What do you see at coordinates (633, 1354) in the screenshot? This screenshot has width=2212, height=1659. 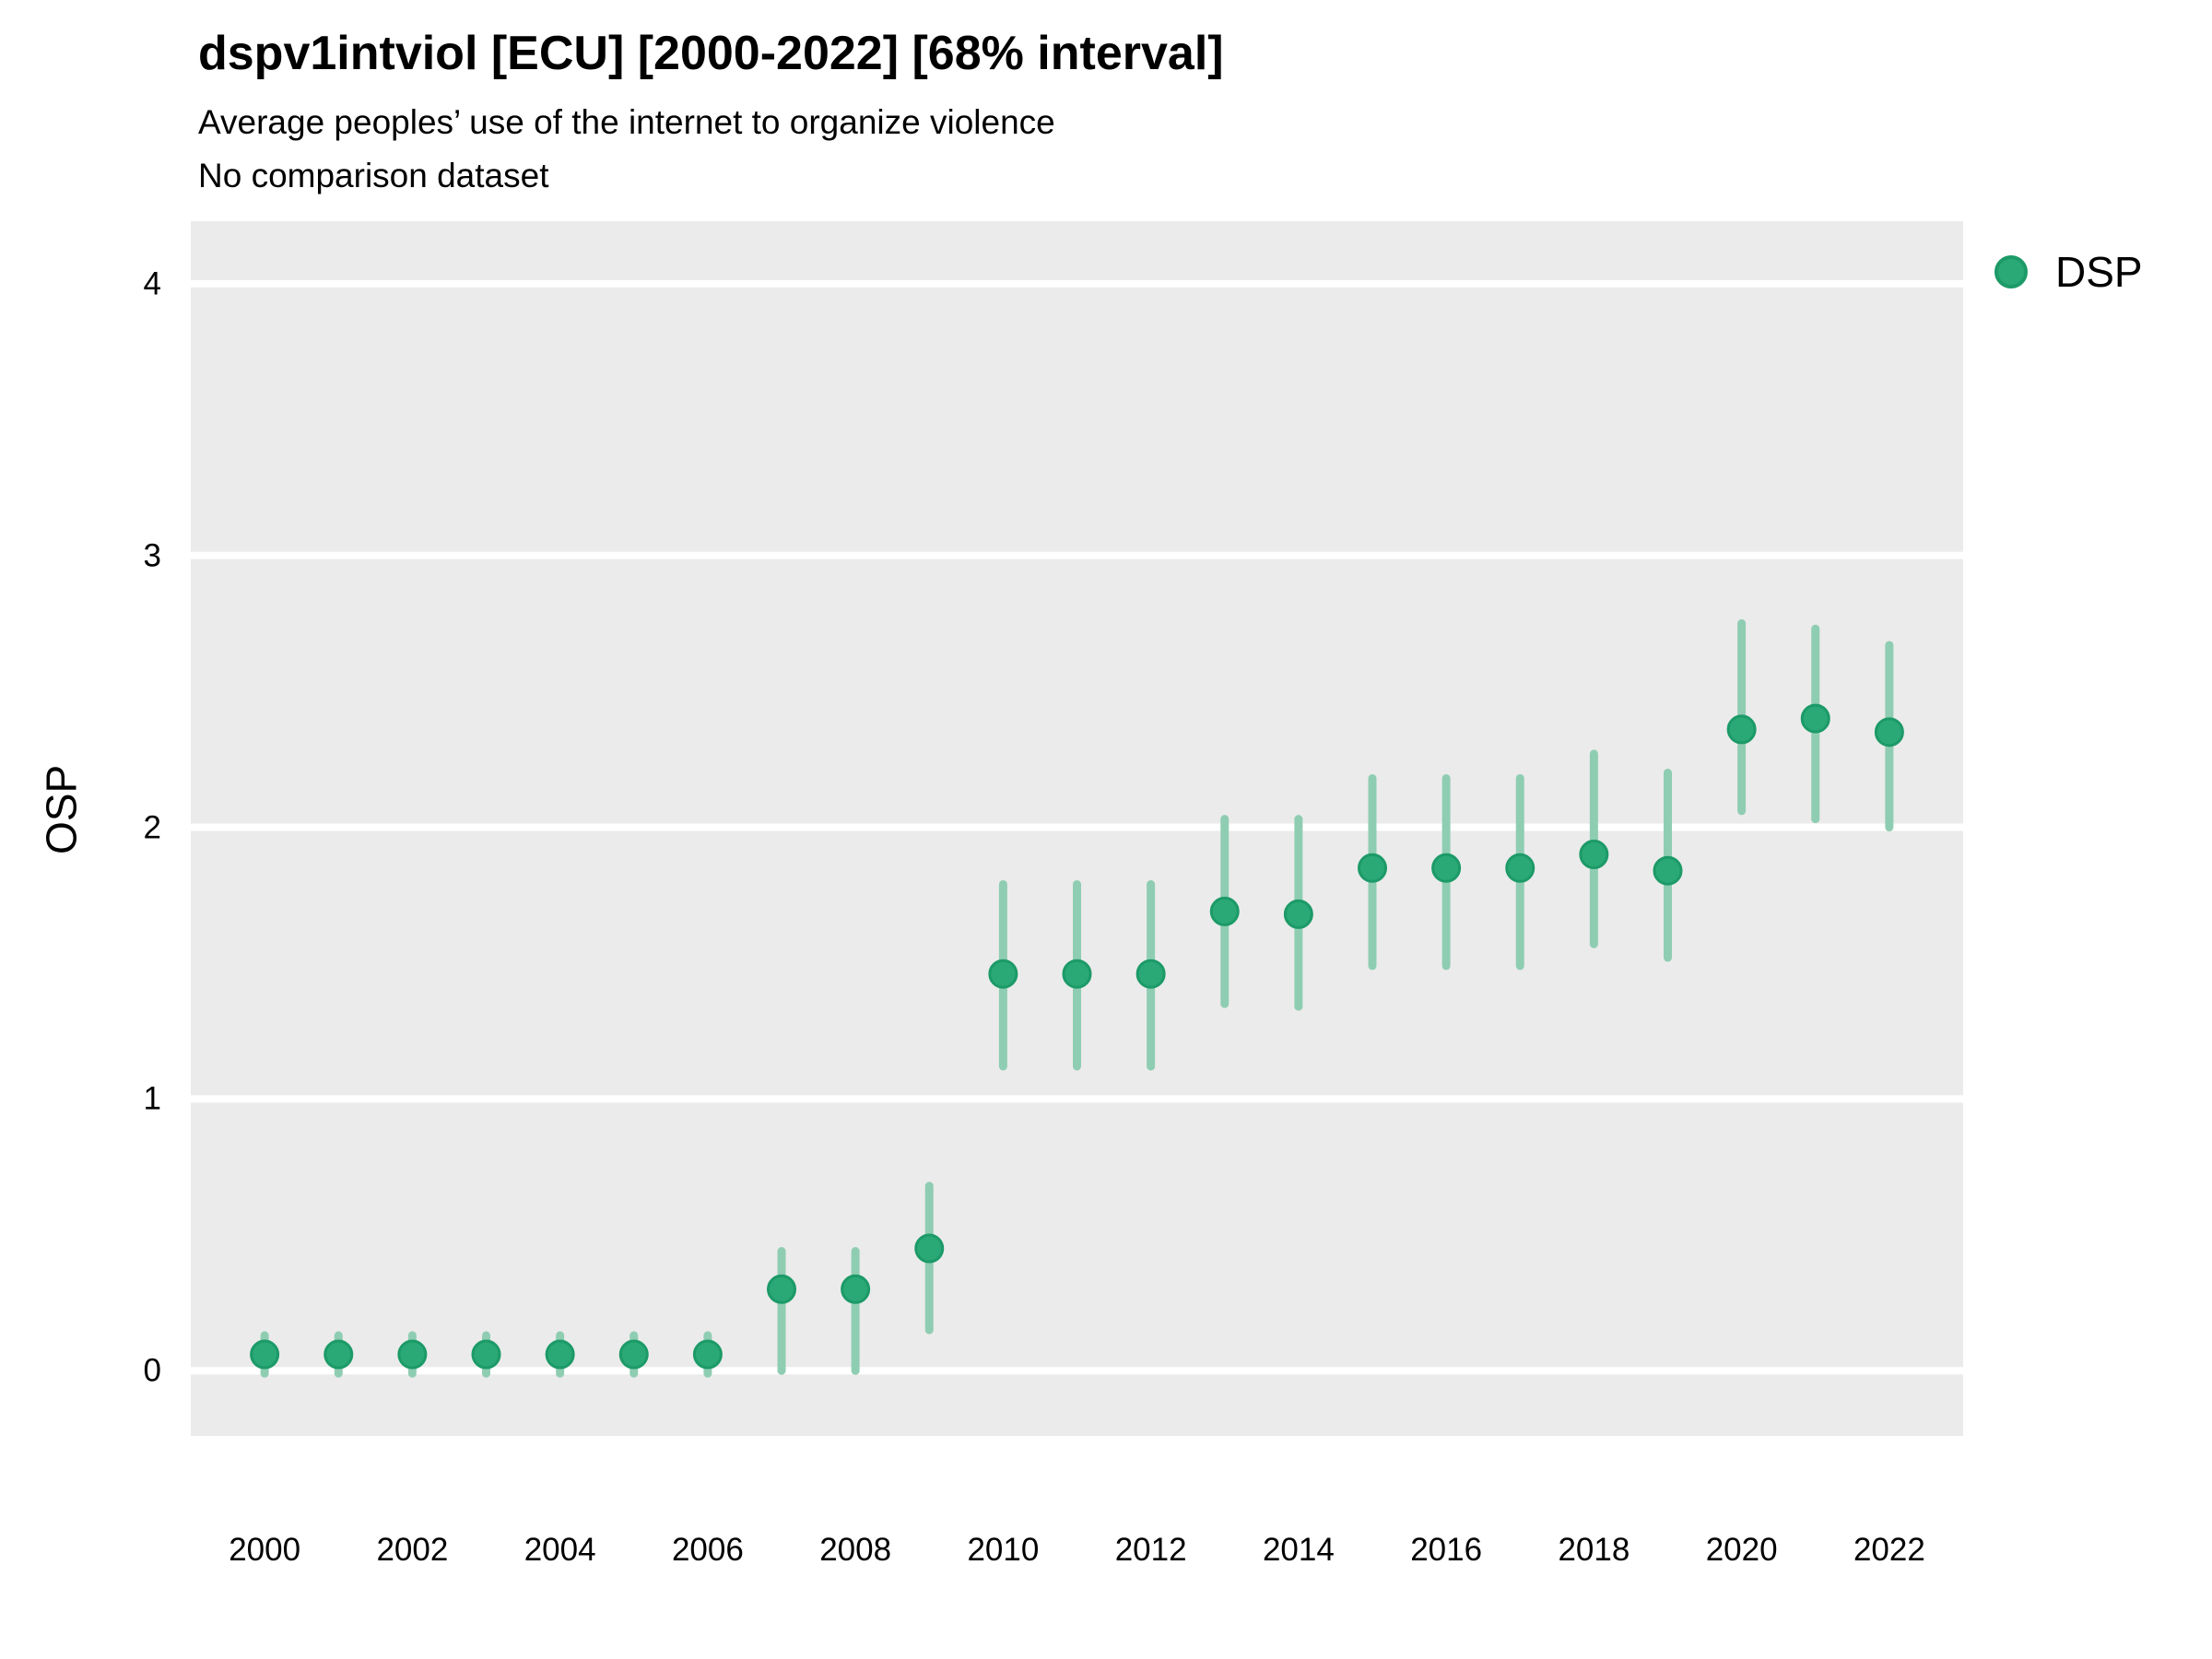 I see `data-point-2005` at bounding box center [633, 1354].